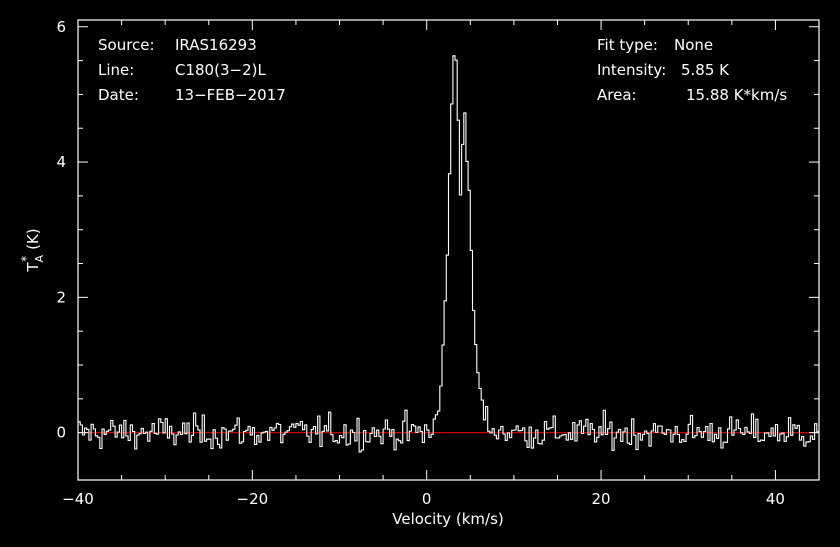  I want to click on y-tick-label: 4, so click(61, 162).